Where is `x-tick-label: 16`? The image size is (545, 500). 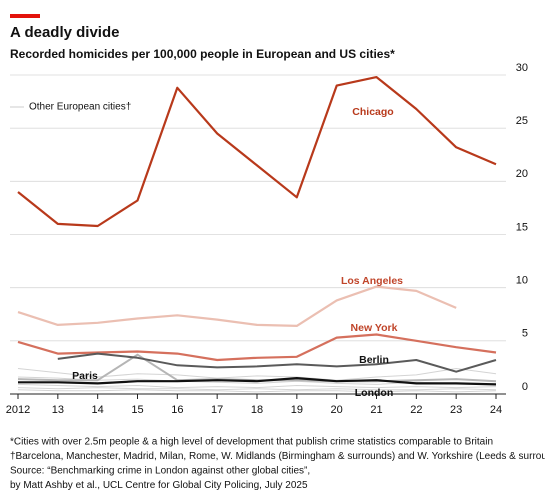 x-tick-label: 16 is located at coordinates (177, 410).